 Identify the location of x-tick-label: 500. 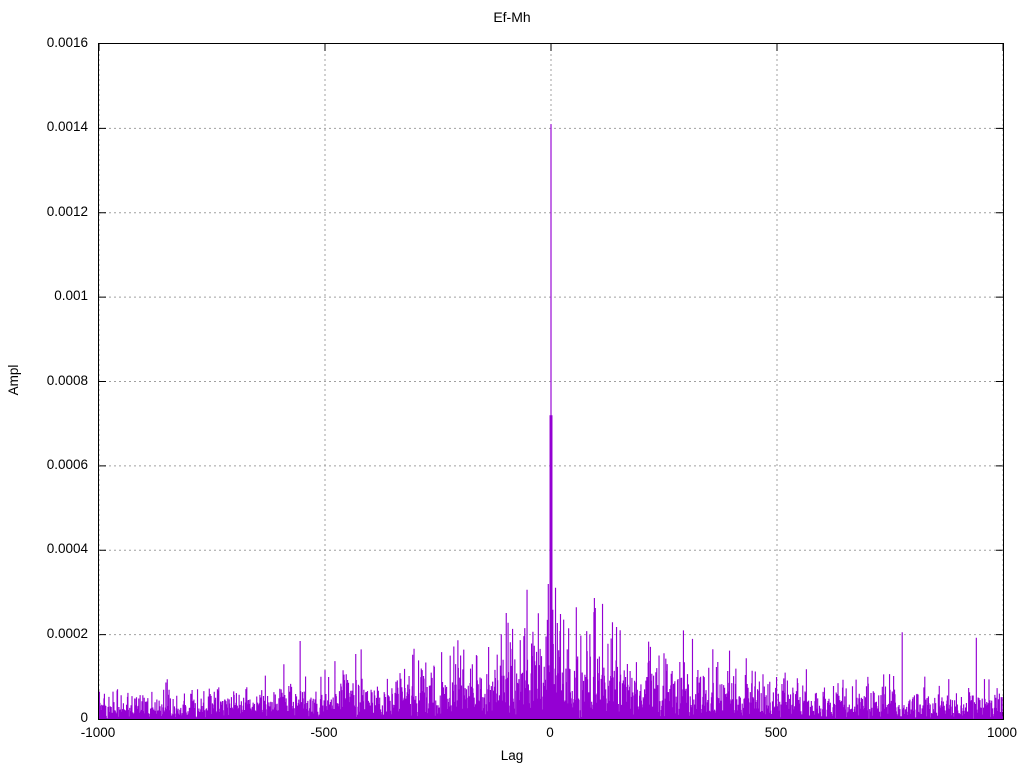
(776, 732).